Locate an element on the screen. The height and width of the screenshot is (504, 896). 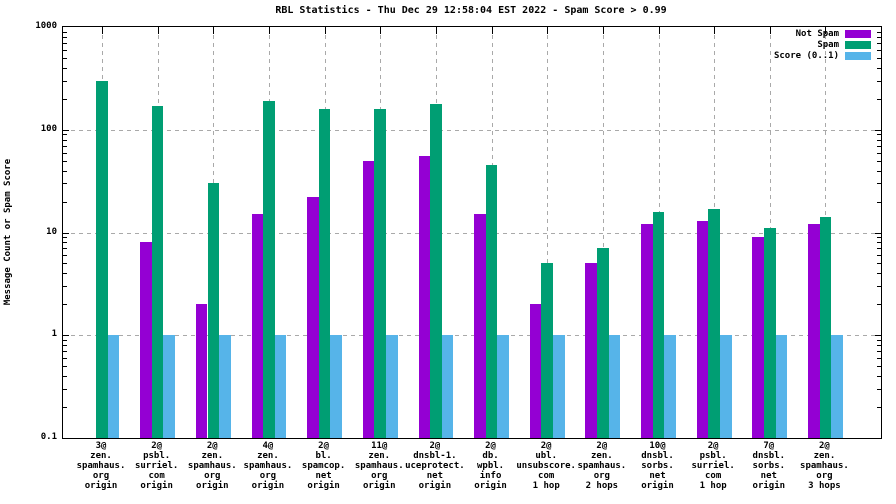
x-category-label: 2@ ubl. unsubscore. com 1 hop is located at coordinates (546, 466).